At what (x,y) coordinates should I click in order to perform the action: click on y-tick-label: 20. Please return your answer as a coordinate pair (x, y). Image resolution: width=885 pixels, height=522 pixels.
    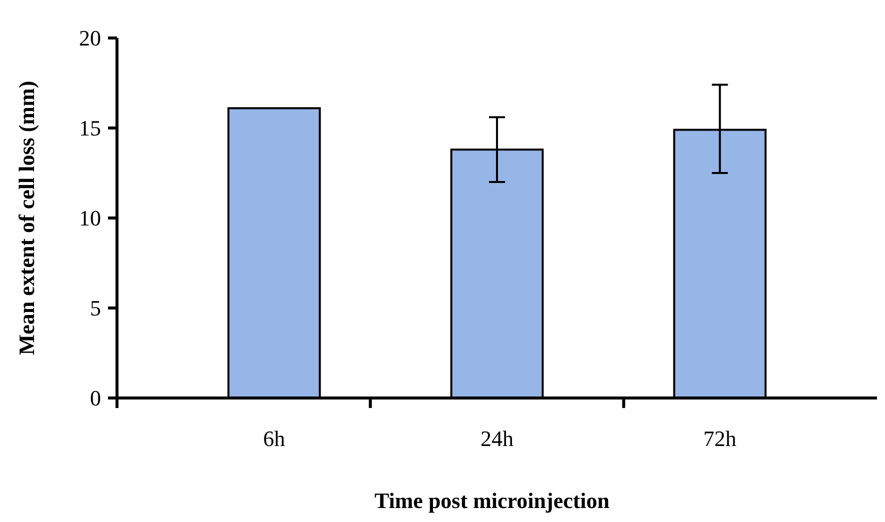
    Looking at the image, I should click on (90, 38).